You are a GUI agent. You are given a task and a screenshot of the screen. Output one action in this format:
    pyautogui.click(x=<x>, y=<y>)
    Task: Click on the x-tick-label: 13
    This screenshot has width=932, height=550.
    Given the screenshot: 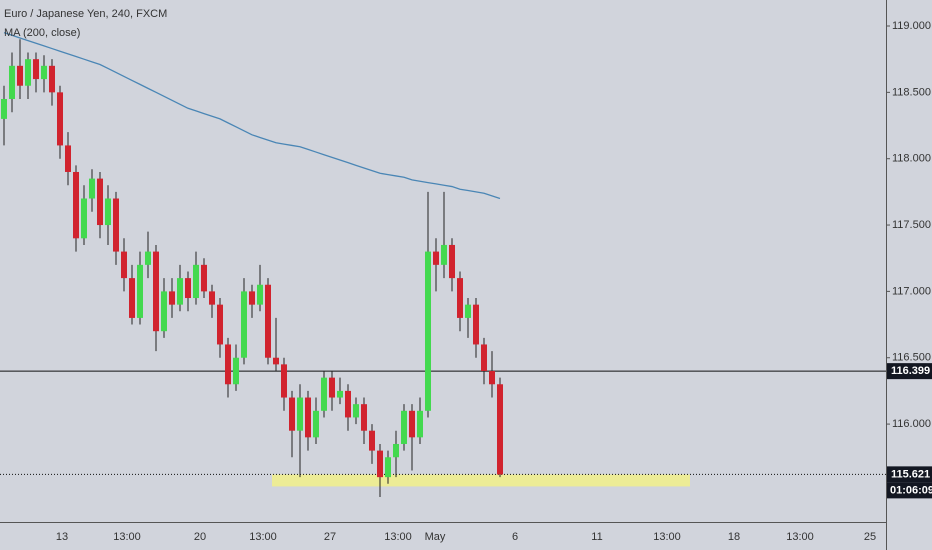 What is the action you would take?
    pyautogui.click(x=62, y=537)
    